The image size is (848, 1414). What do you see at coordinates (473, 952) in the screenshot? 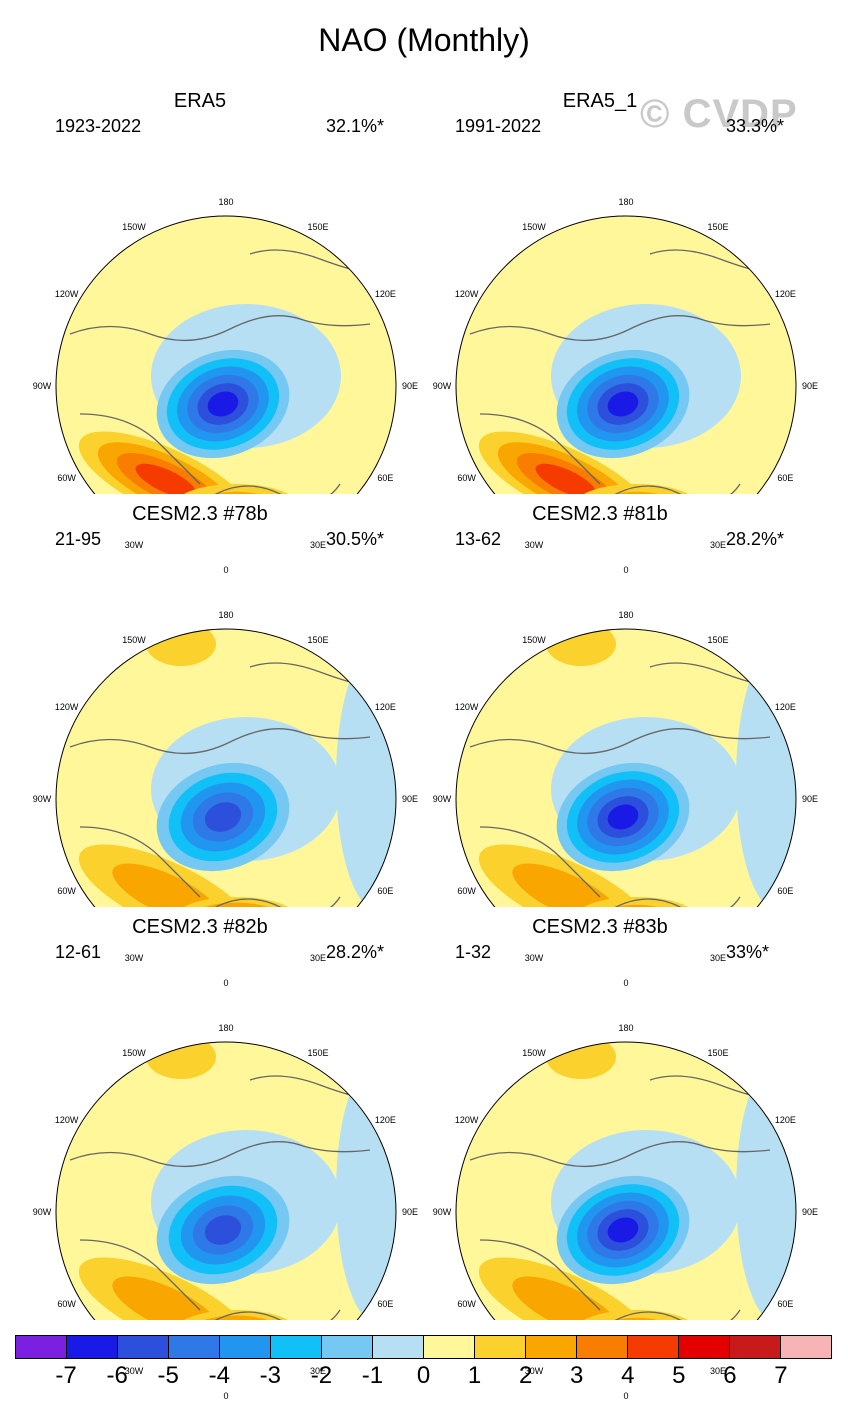
I see `panel-period: 1-32` at bounding box center [473, 952].